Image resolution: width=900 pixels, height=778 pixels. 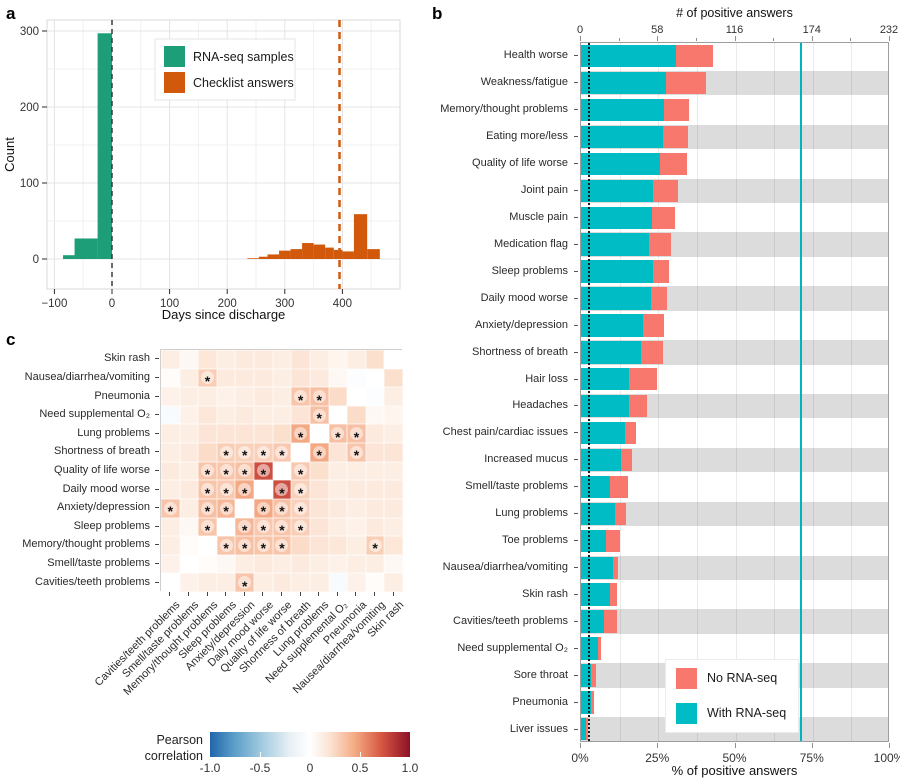 I want to click on heatmap-row-label: Pneumonia, so click(x=122, y=395).